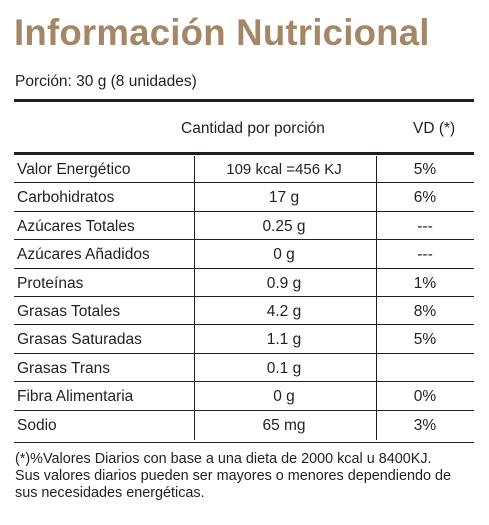 Image resolution: width=489 pixels, height=525 pixels. What do you see at coordinates (284, 169) in the screenshot?
I see `nutrient-amount: 109 kcal =456 KJ` at bounding box center [284, 169].